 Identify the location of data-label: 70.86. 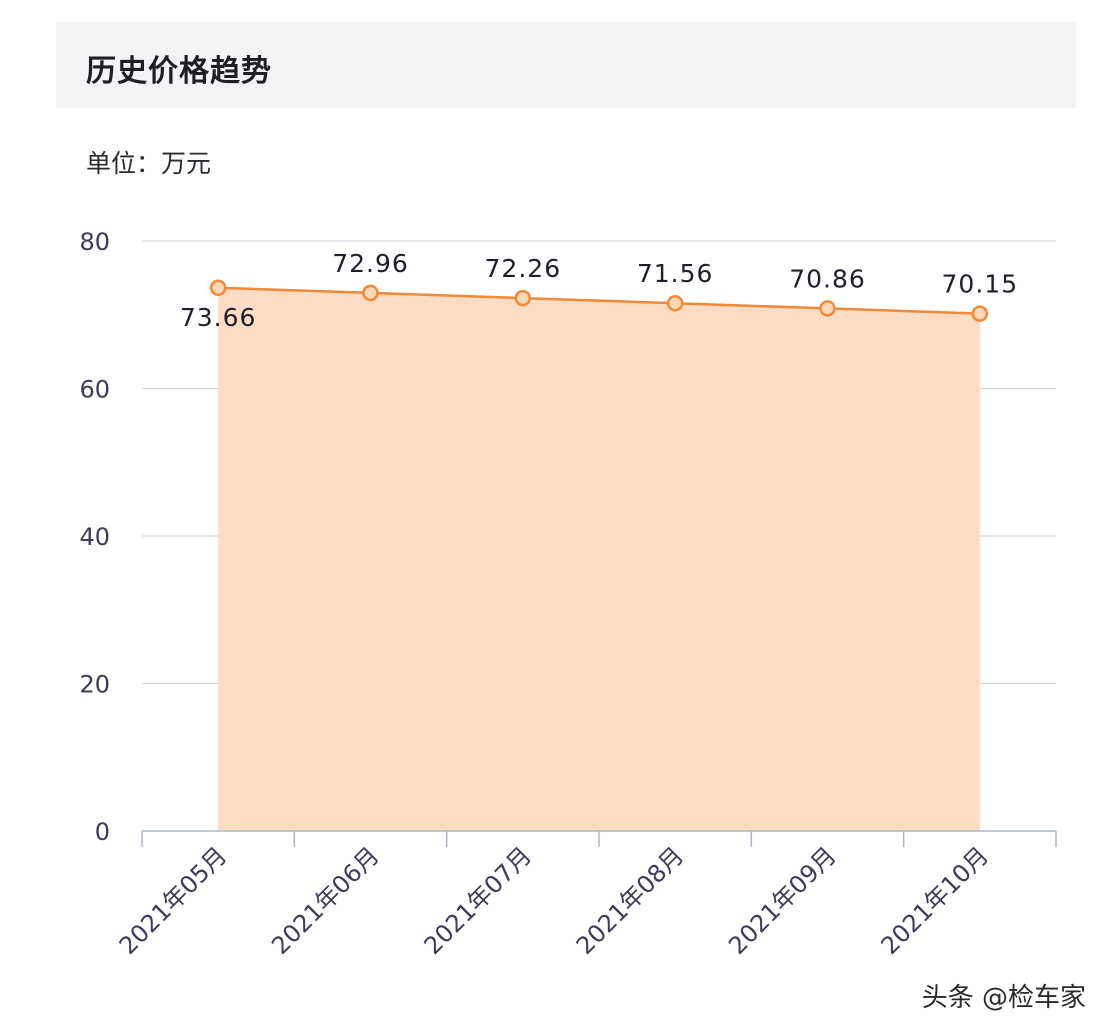
(827, 278).